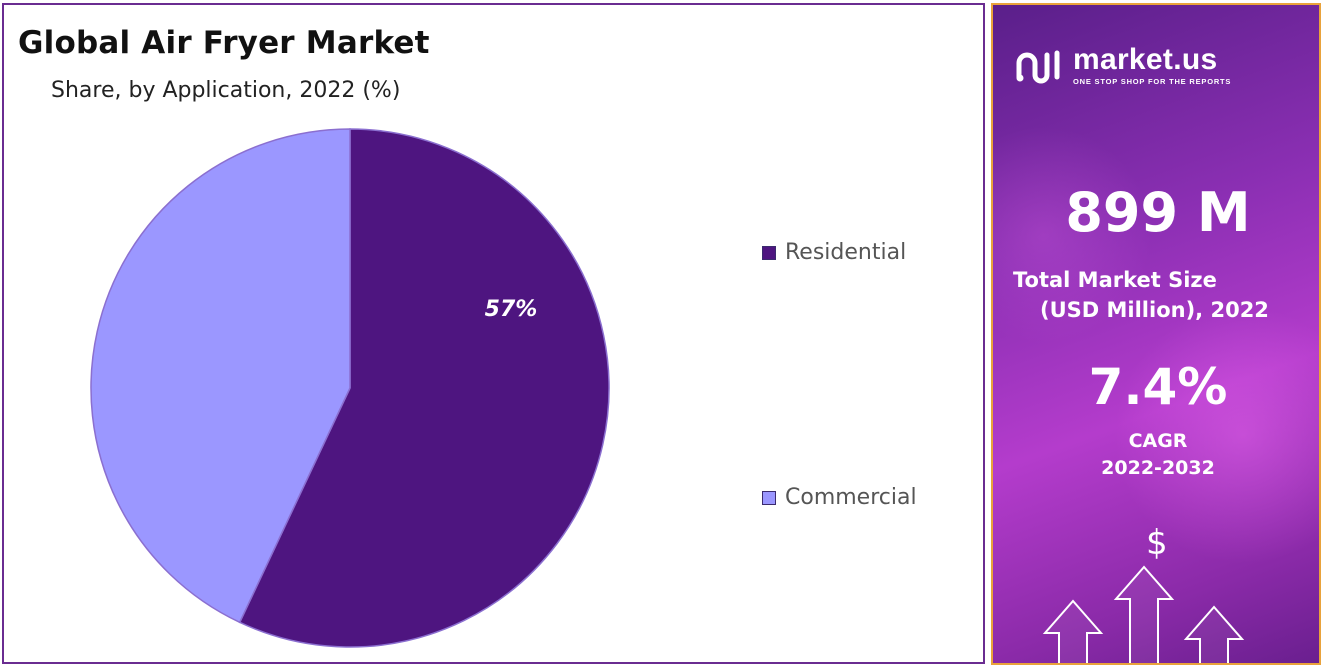  Describe the element at coordinates (1157, 543) in the screenshot. I see `dollar-icon: $` at that location.